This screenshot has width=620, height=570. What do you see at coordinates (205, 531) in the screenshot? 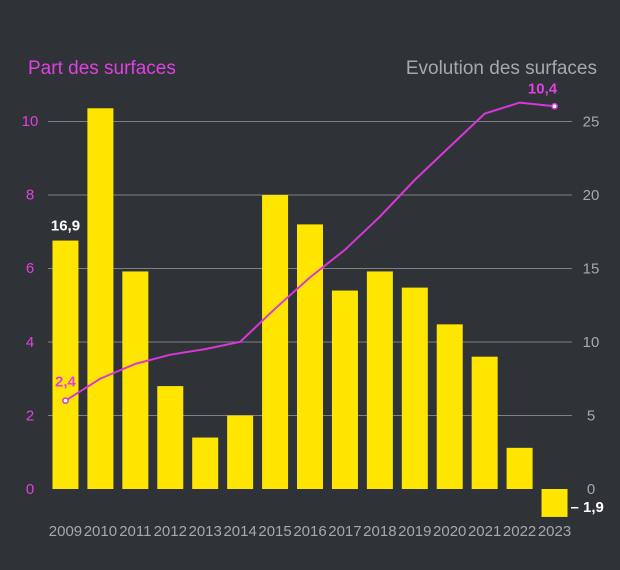
I see `x-tick-label: 2013` at bounding box center [205, 531].